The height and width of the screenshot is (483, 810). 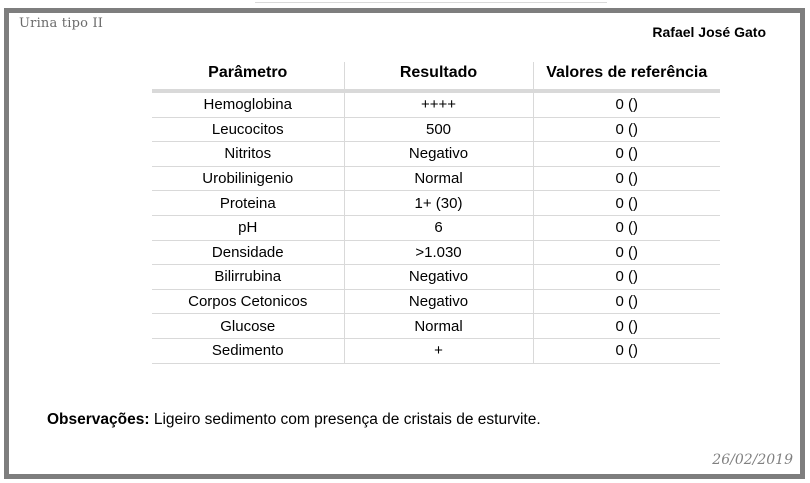 I want to click on column-header-parametro: Parâmetro, so click(x=248, y=77).